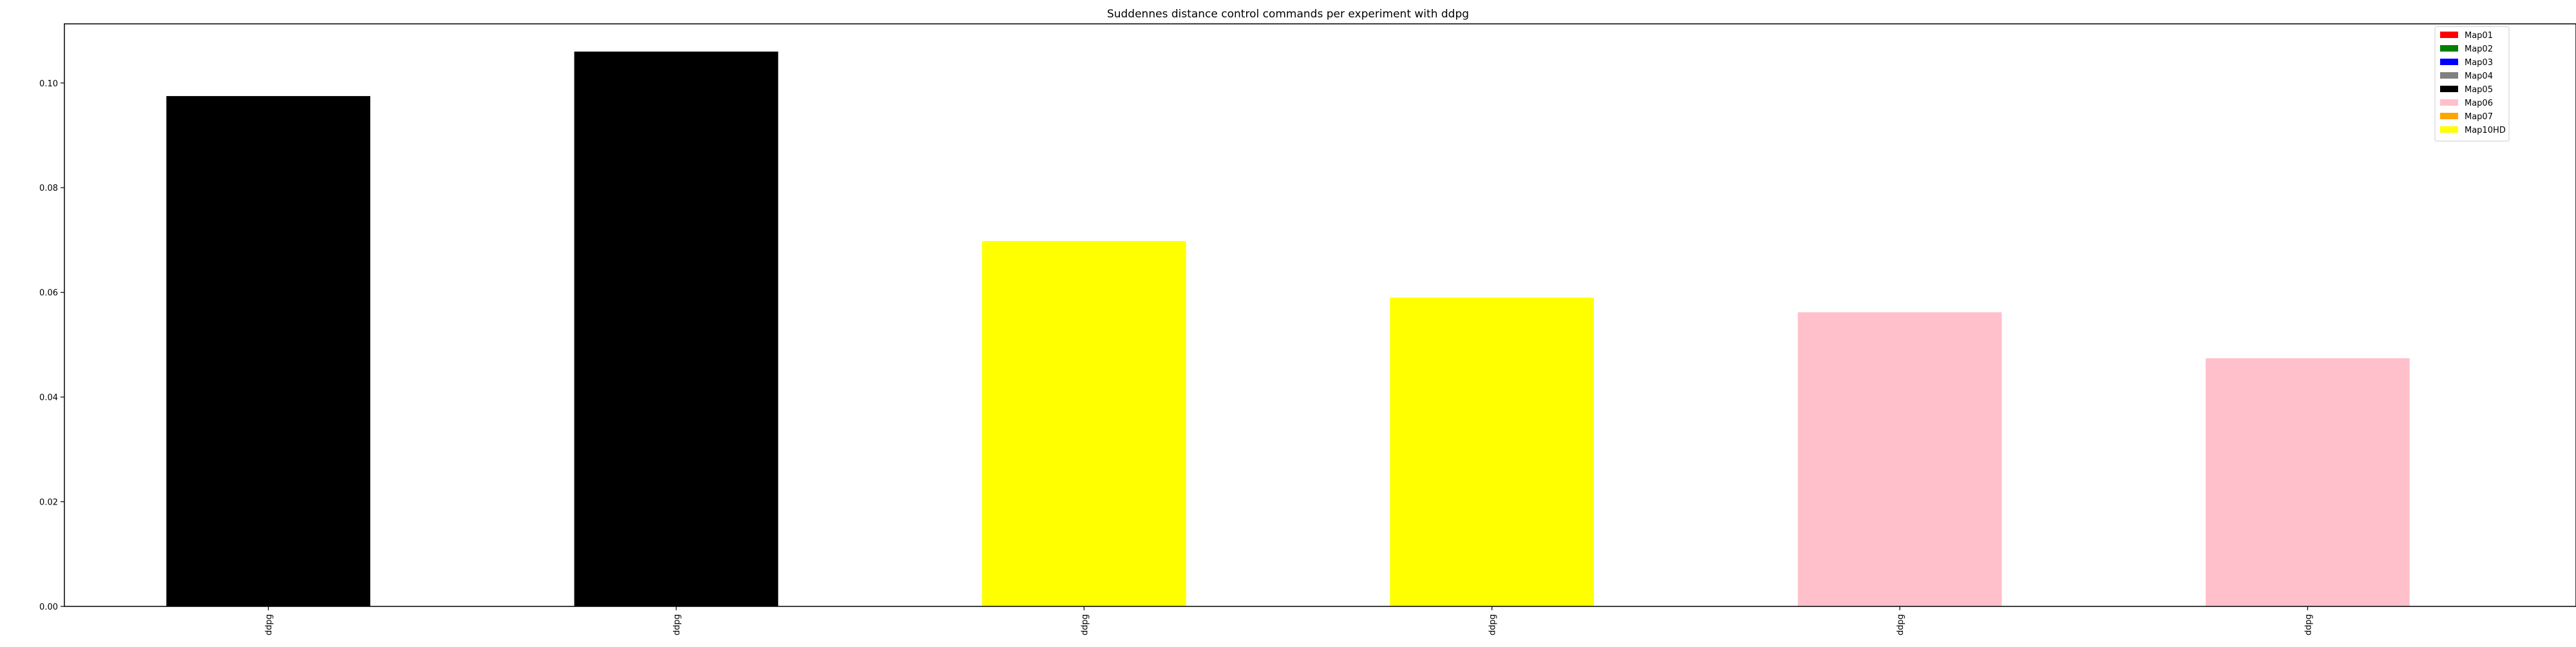  I want to click on legend-label: Map06, so click(2479, 103).